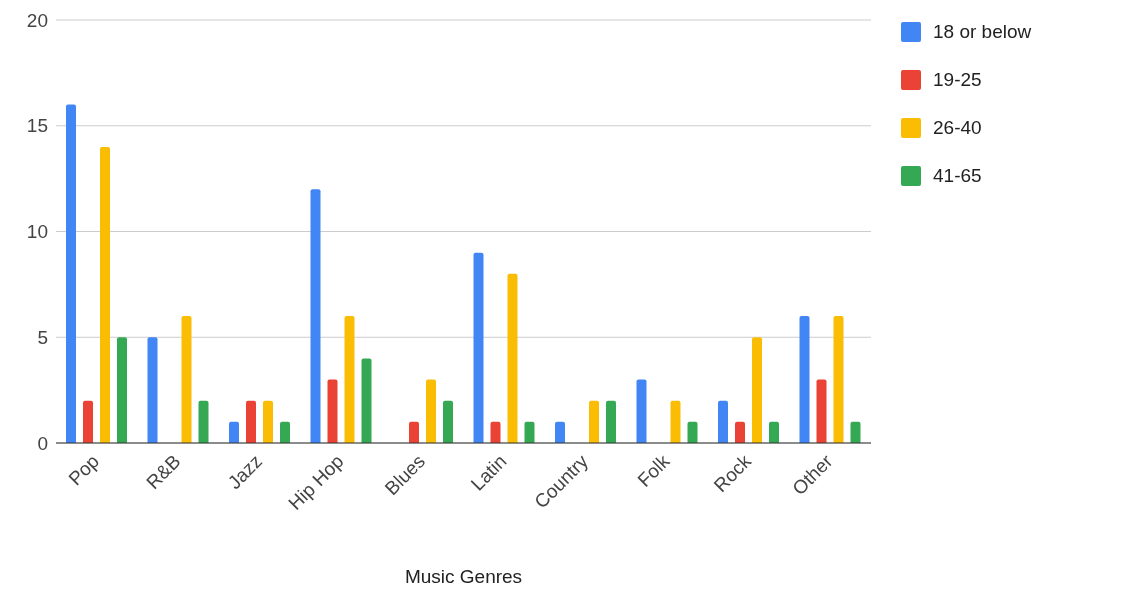 The width and height of the screenshot is (1129, 601). What do you see at coordinates (37, 20) in the screenshot?
I see `y-tick-label: 20` at bounding box center [37, 20].